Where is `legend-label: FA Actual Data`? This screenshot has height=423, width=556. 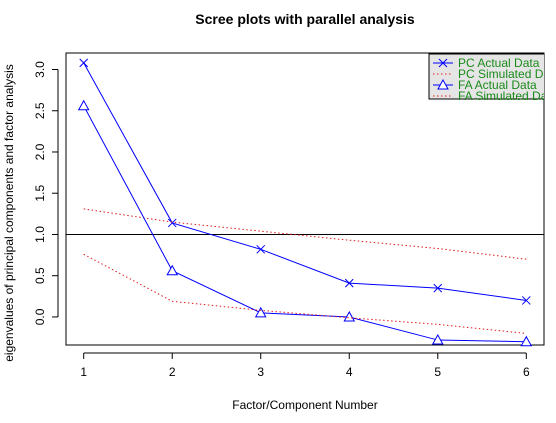
legend-label: FA Actual Data is located at coordinates (497, 85).